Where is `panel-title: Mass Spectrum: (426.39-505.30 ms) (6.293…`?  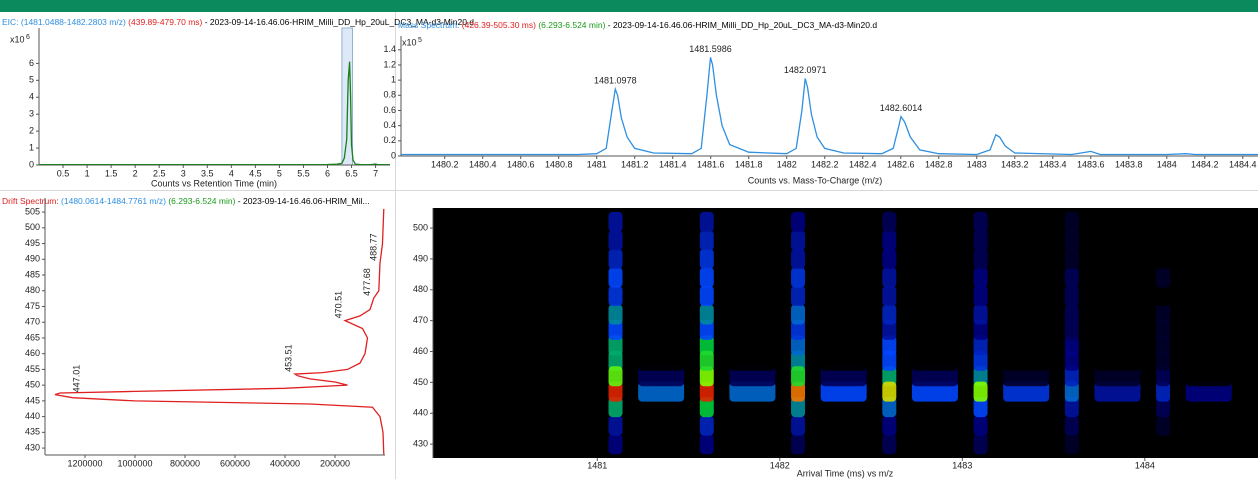 panel-title: Mass Spectrum: (426.39-505.30 ms) (6.293… is located at coordinates (637, 25).